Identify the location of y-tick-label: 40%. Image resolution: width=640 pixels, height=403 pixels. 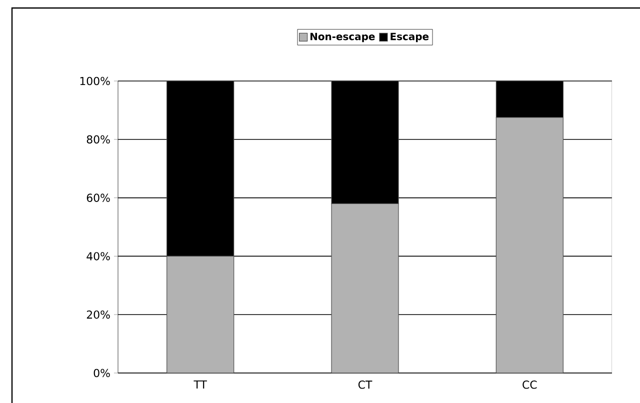
(98, 256).